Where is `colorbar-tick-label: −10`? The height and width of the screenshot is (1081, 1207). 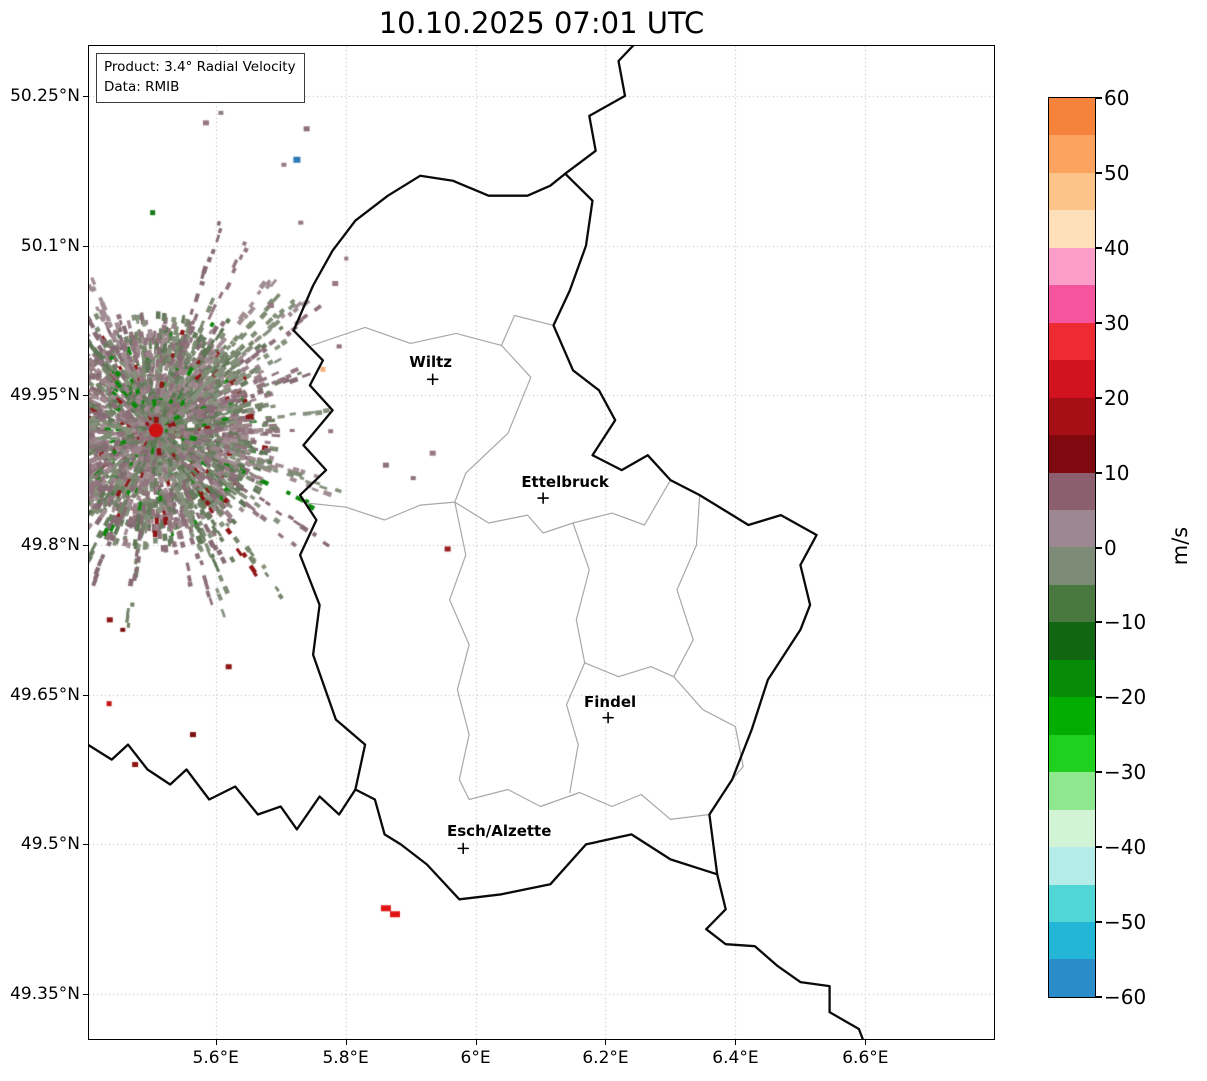
colorbar-tick-label: −10 is located at coordinates (1125, 622).